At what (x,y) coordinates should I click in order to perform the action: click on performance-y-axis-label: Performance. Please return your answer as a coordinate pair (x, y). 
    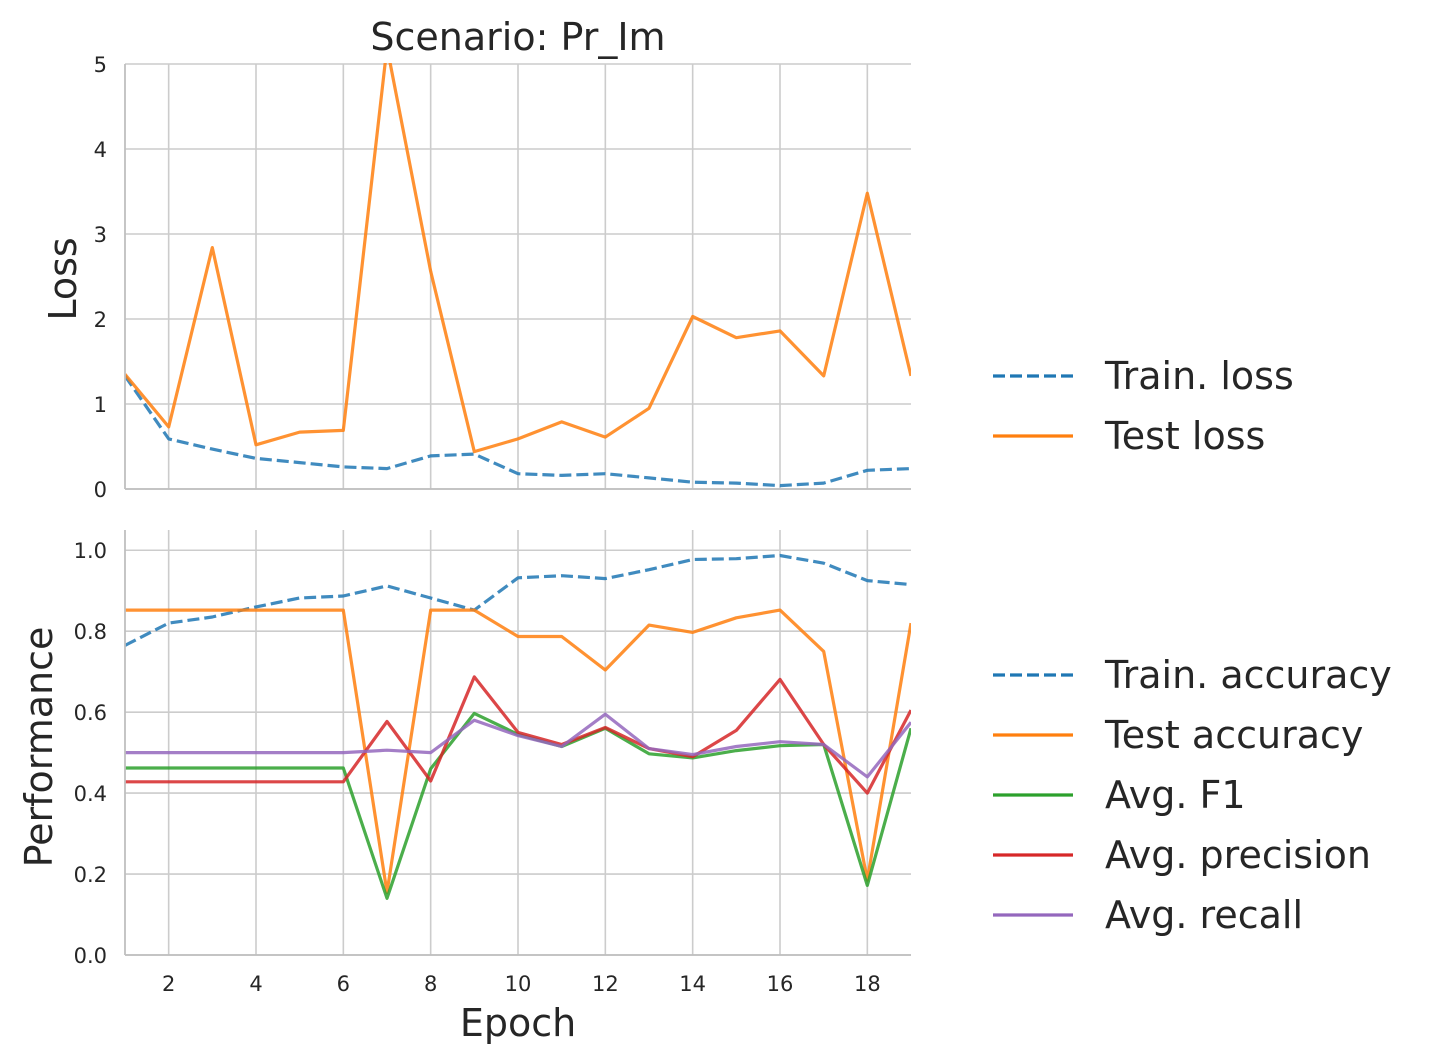
    Looking at the image, I should click on (39, 747).